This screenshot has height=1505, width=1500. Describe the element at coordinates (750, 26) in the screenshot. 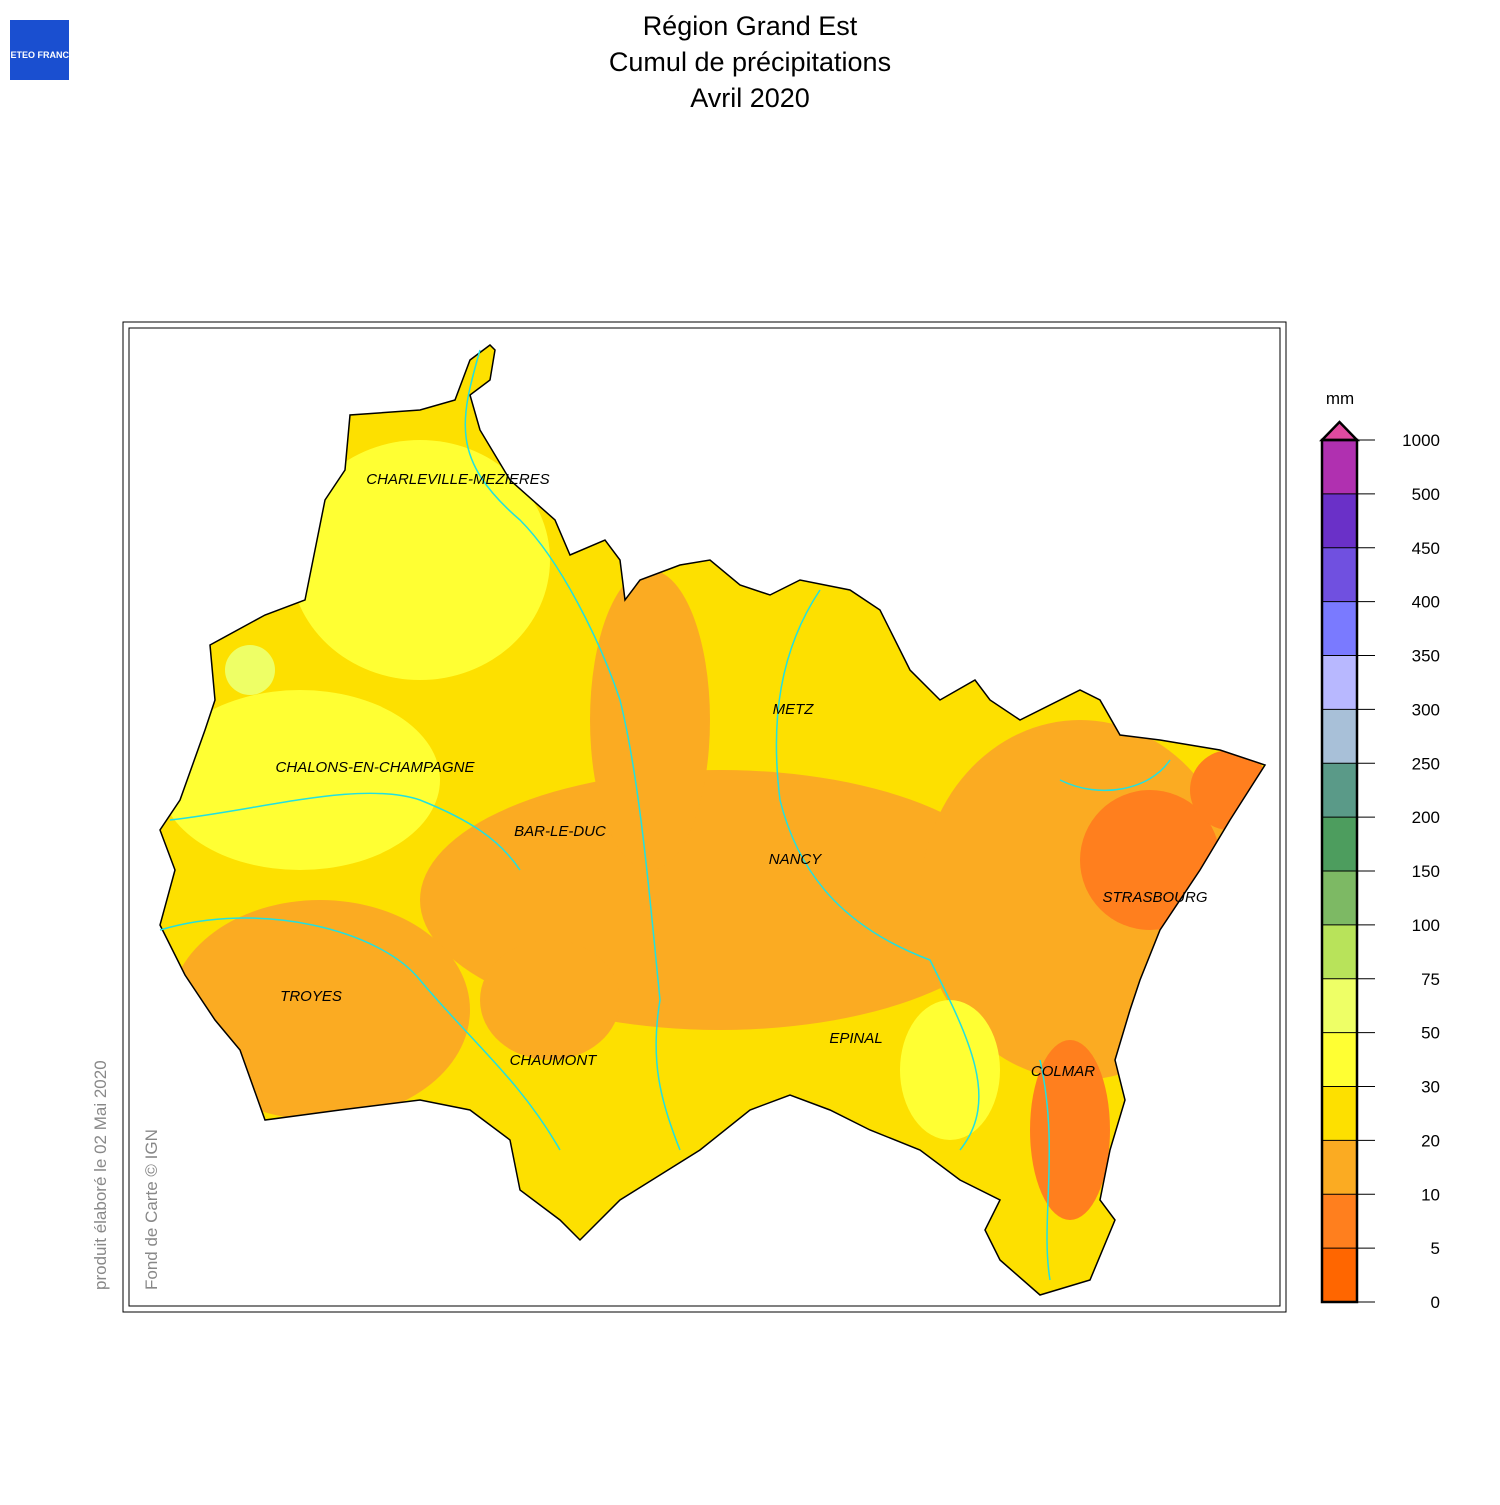

I see `title-line: Région Grand Est` at that location.